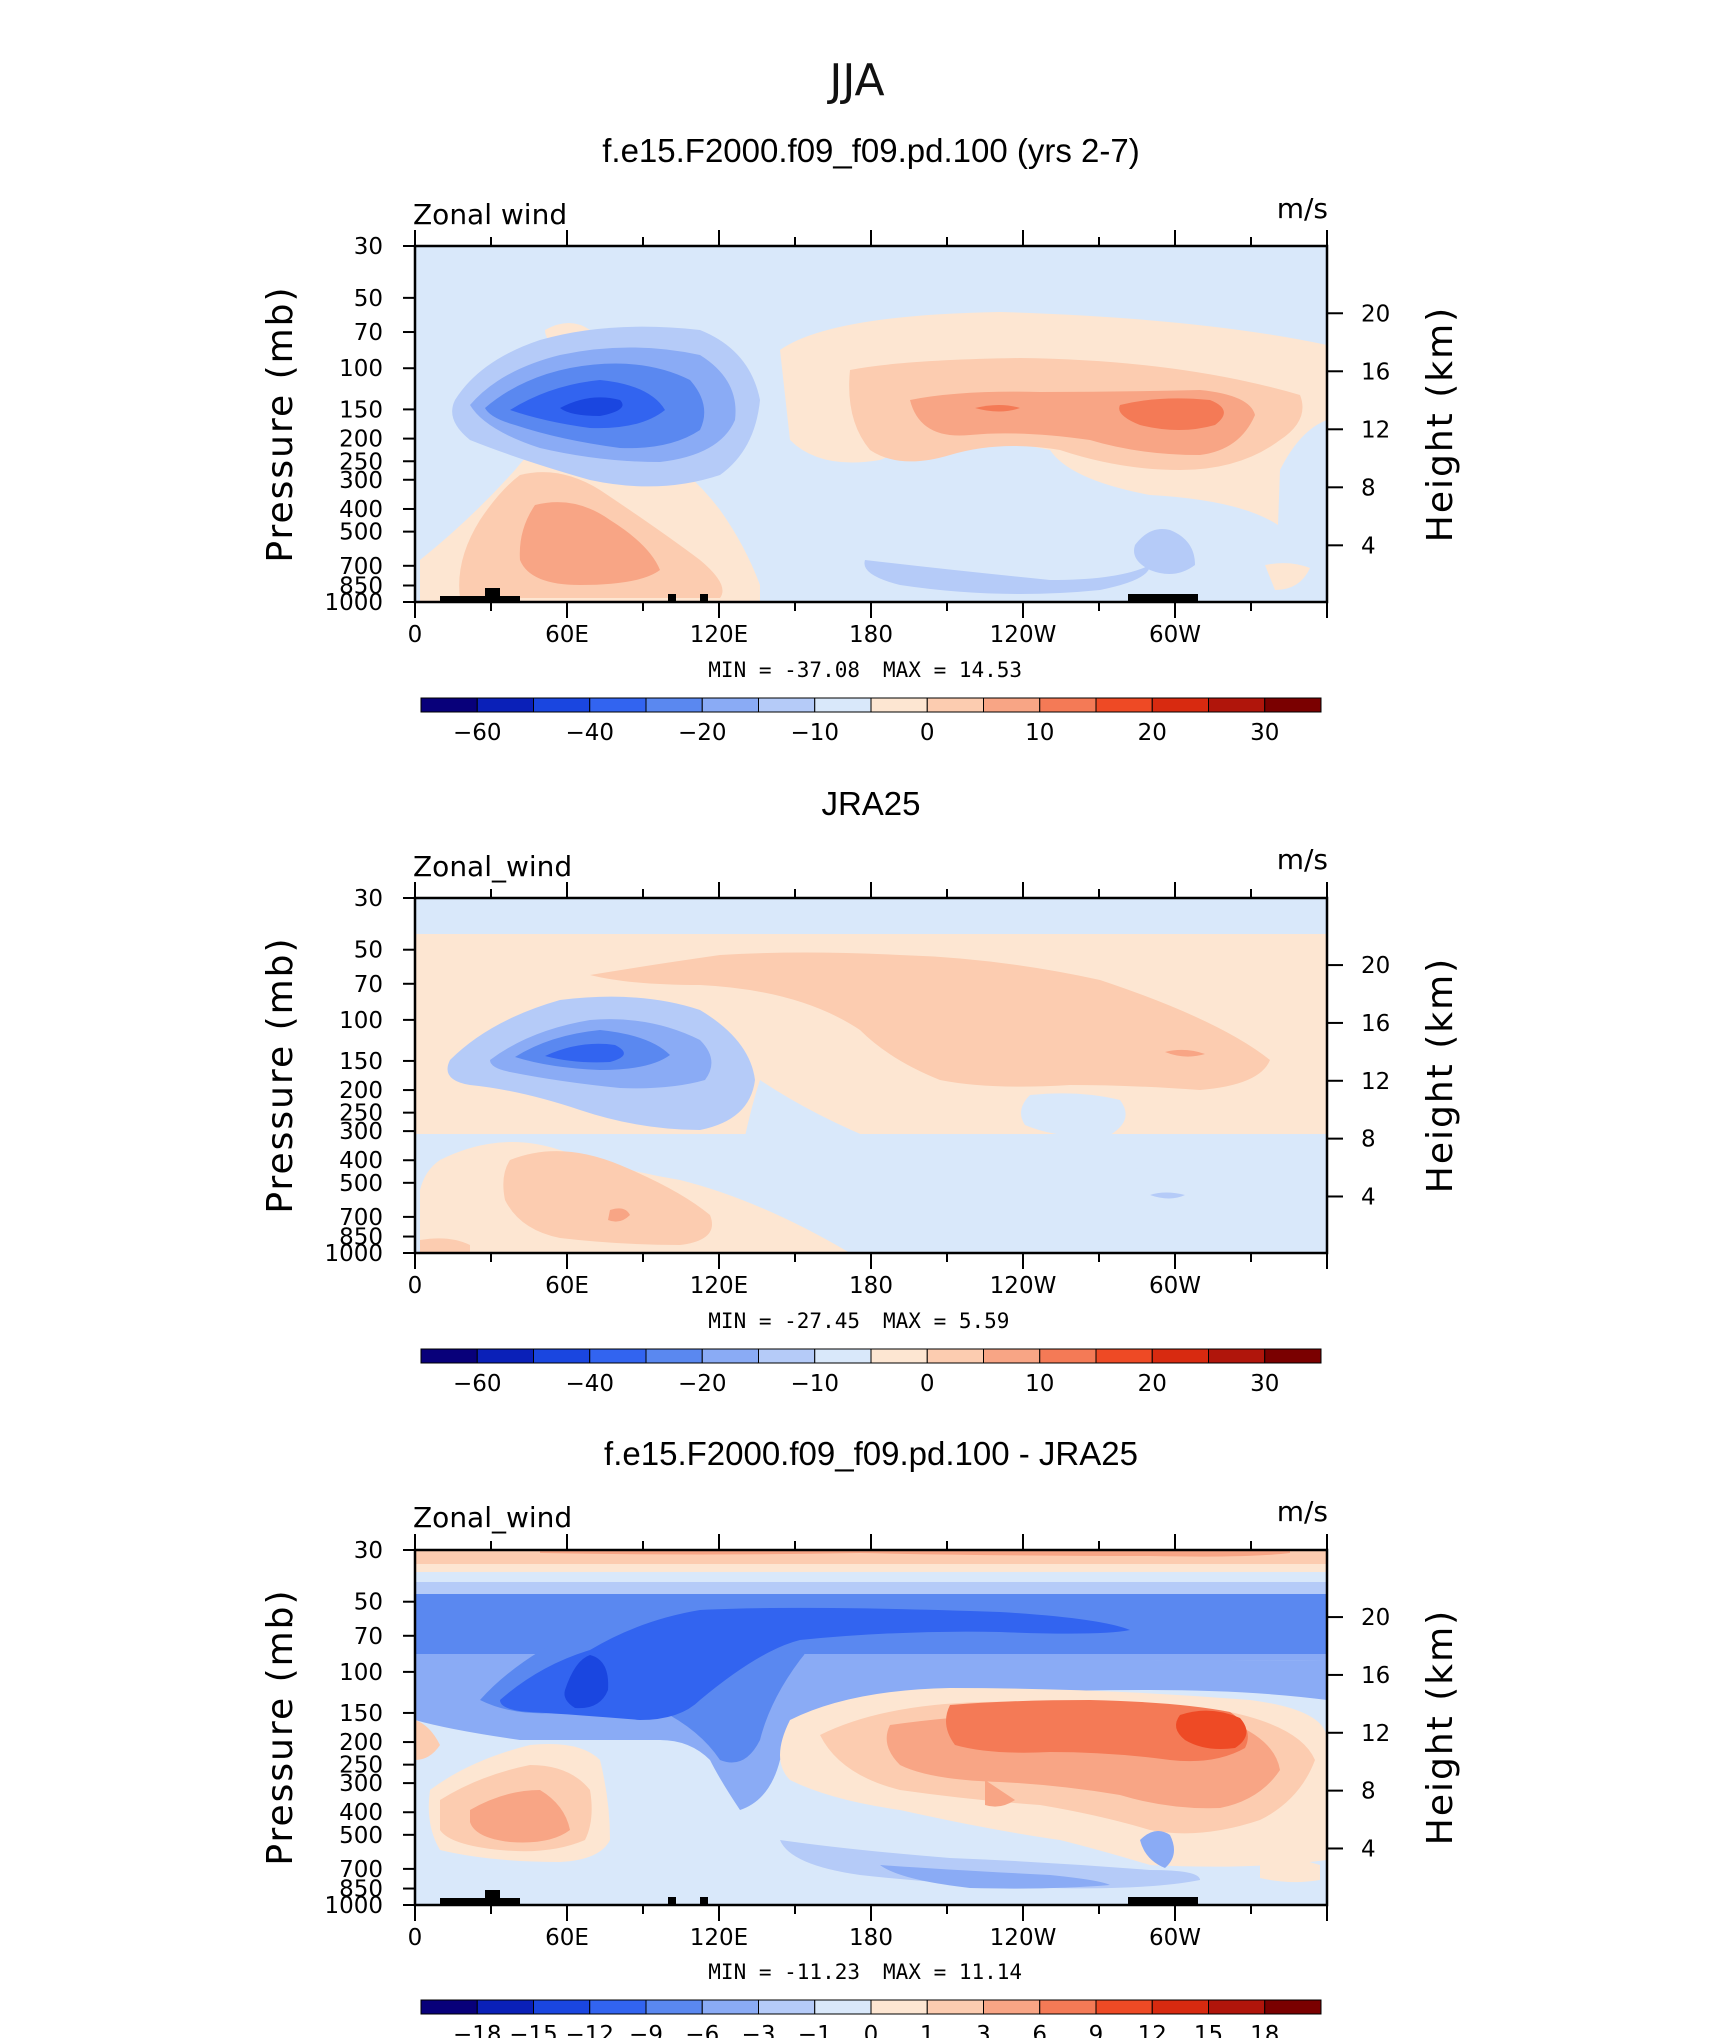 The width and height of the screenshot is (1710, 2038). Describe the element at coordinates (368, 299) in the screenshot. I see `y-tick-label: 50` at that location.